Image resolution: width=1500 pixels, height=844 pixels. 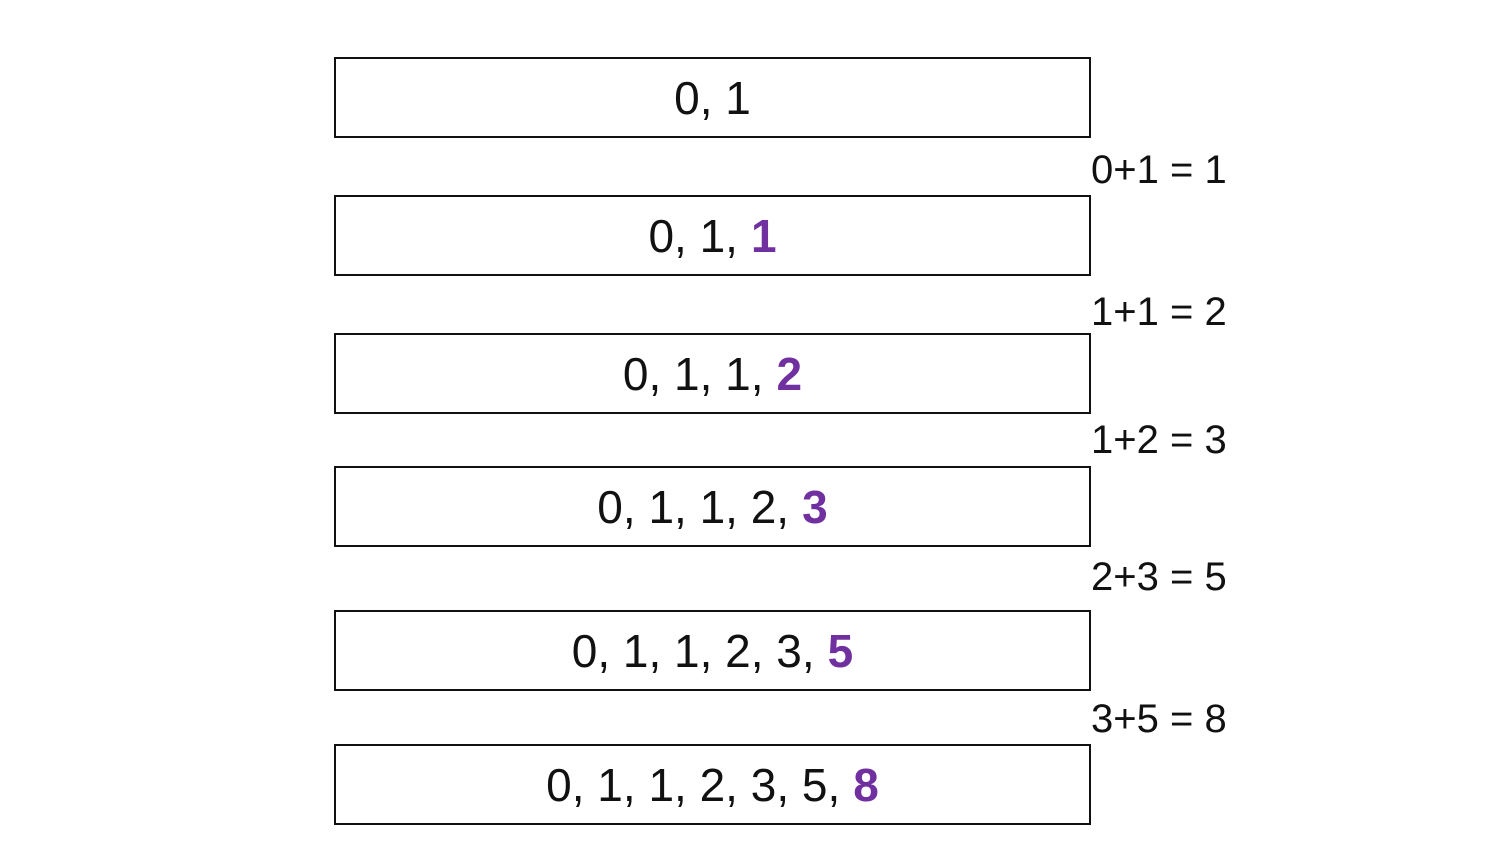 I want to click on equation: 2+3 = 5, so click(x=1159, y=577).